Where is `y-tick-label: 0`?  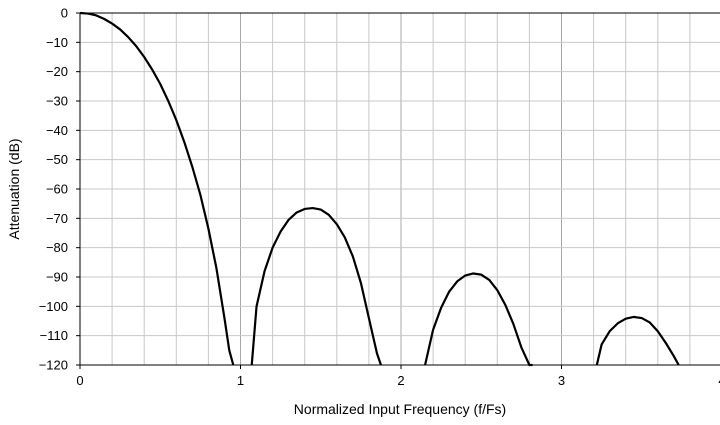
y-tick-label: 0 is located at coordinates (64, 13).